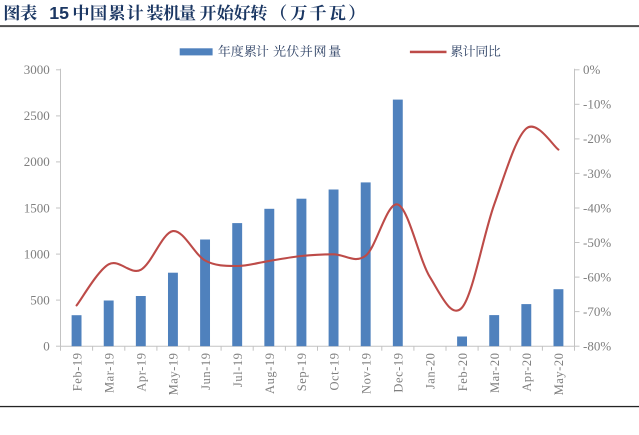 The height and width of the screenshot is (435, 639). What do you see at coordinates (37, 69) in the screenshot?
I see `svg-text: 3000` at bounding box center [37, 69].